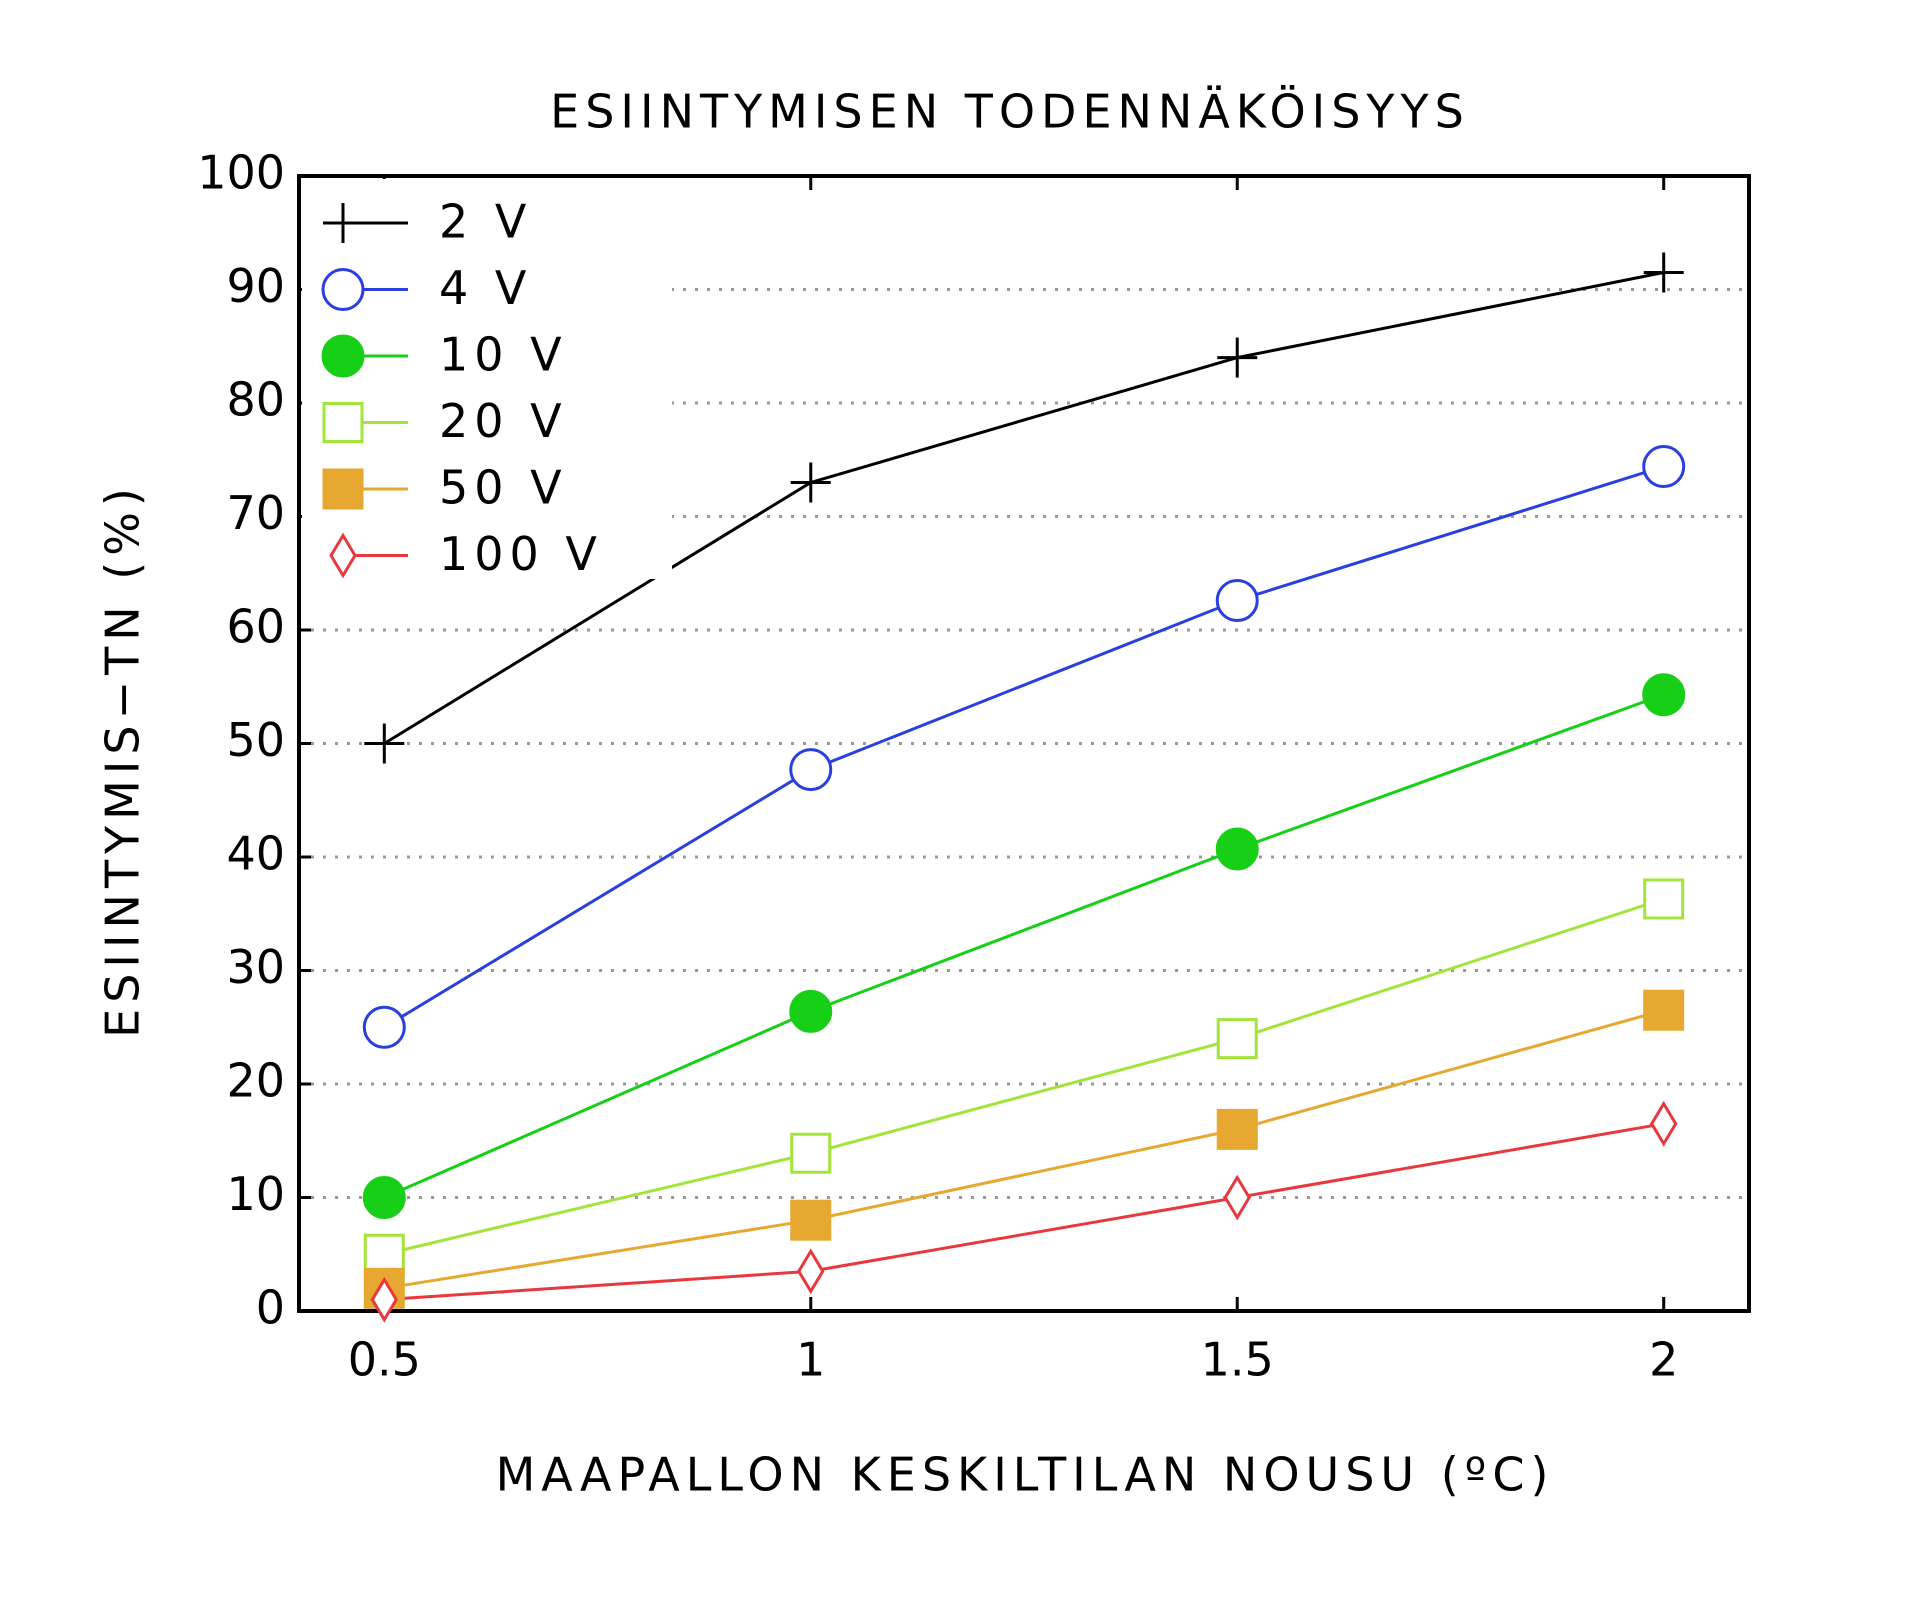 This screenshot has width=1920, height=1618. Describe the element at coordinates (255, 627) in the screenshot. I see `y-tick-label: 60` at that location.